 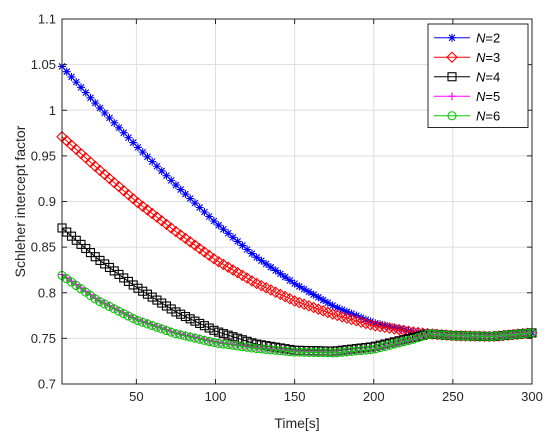 I want to click on legend-marker, so click(x=452, y=96).